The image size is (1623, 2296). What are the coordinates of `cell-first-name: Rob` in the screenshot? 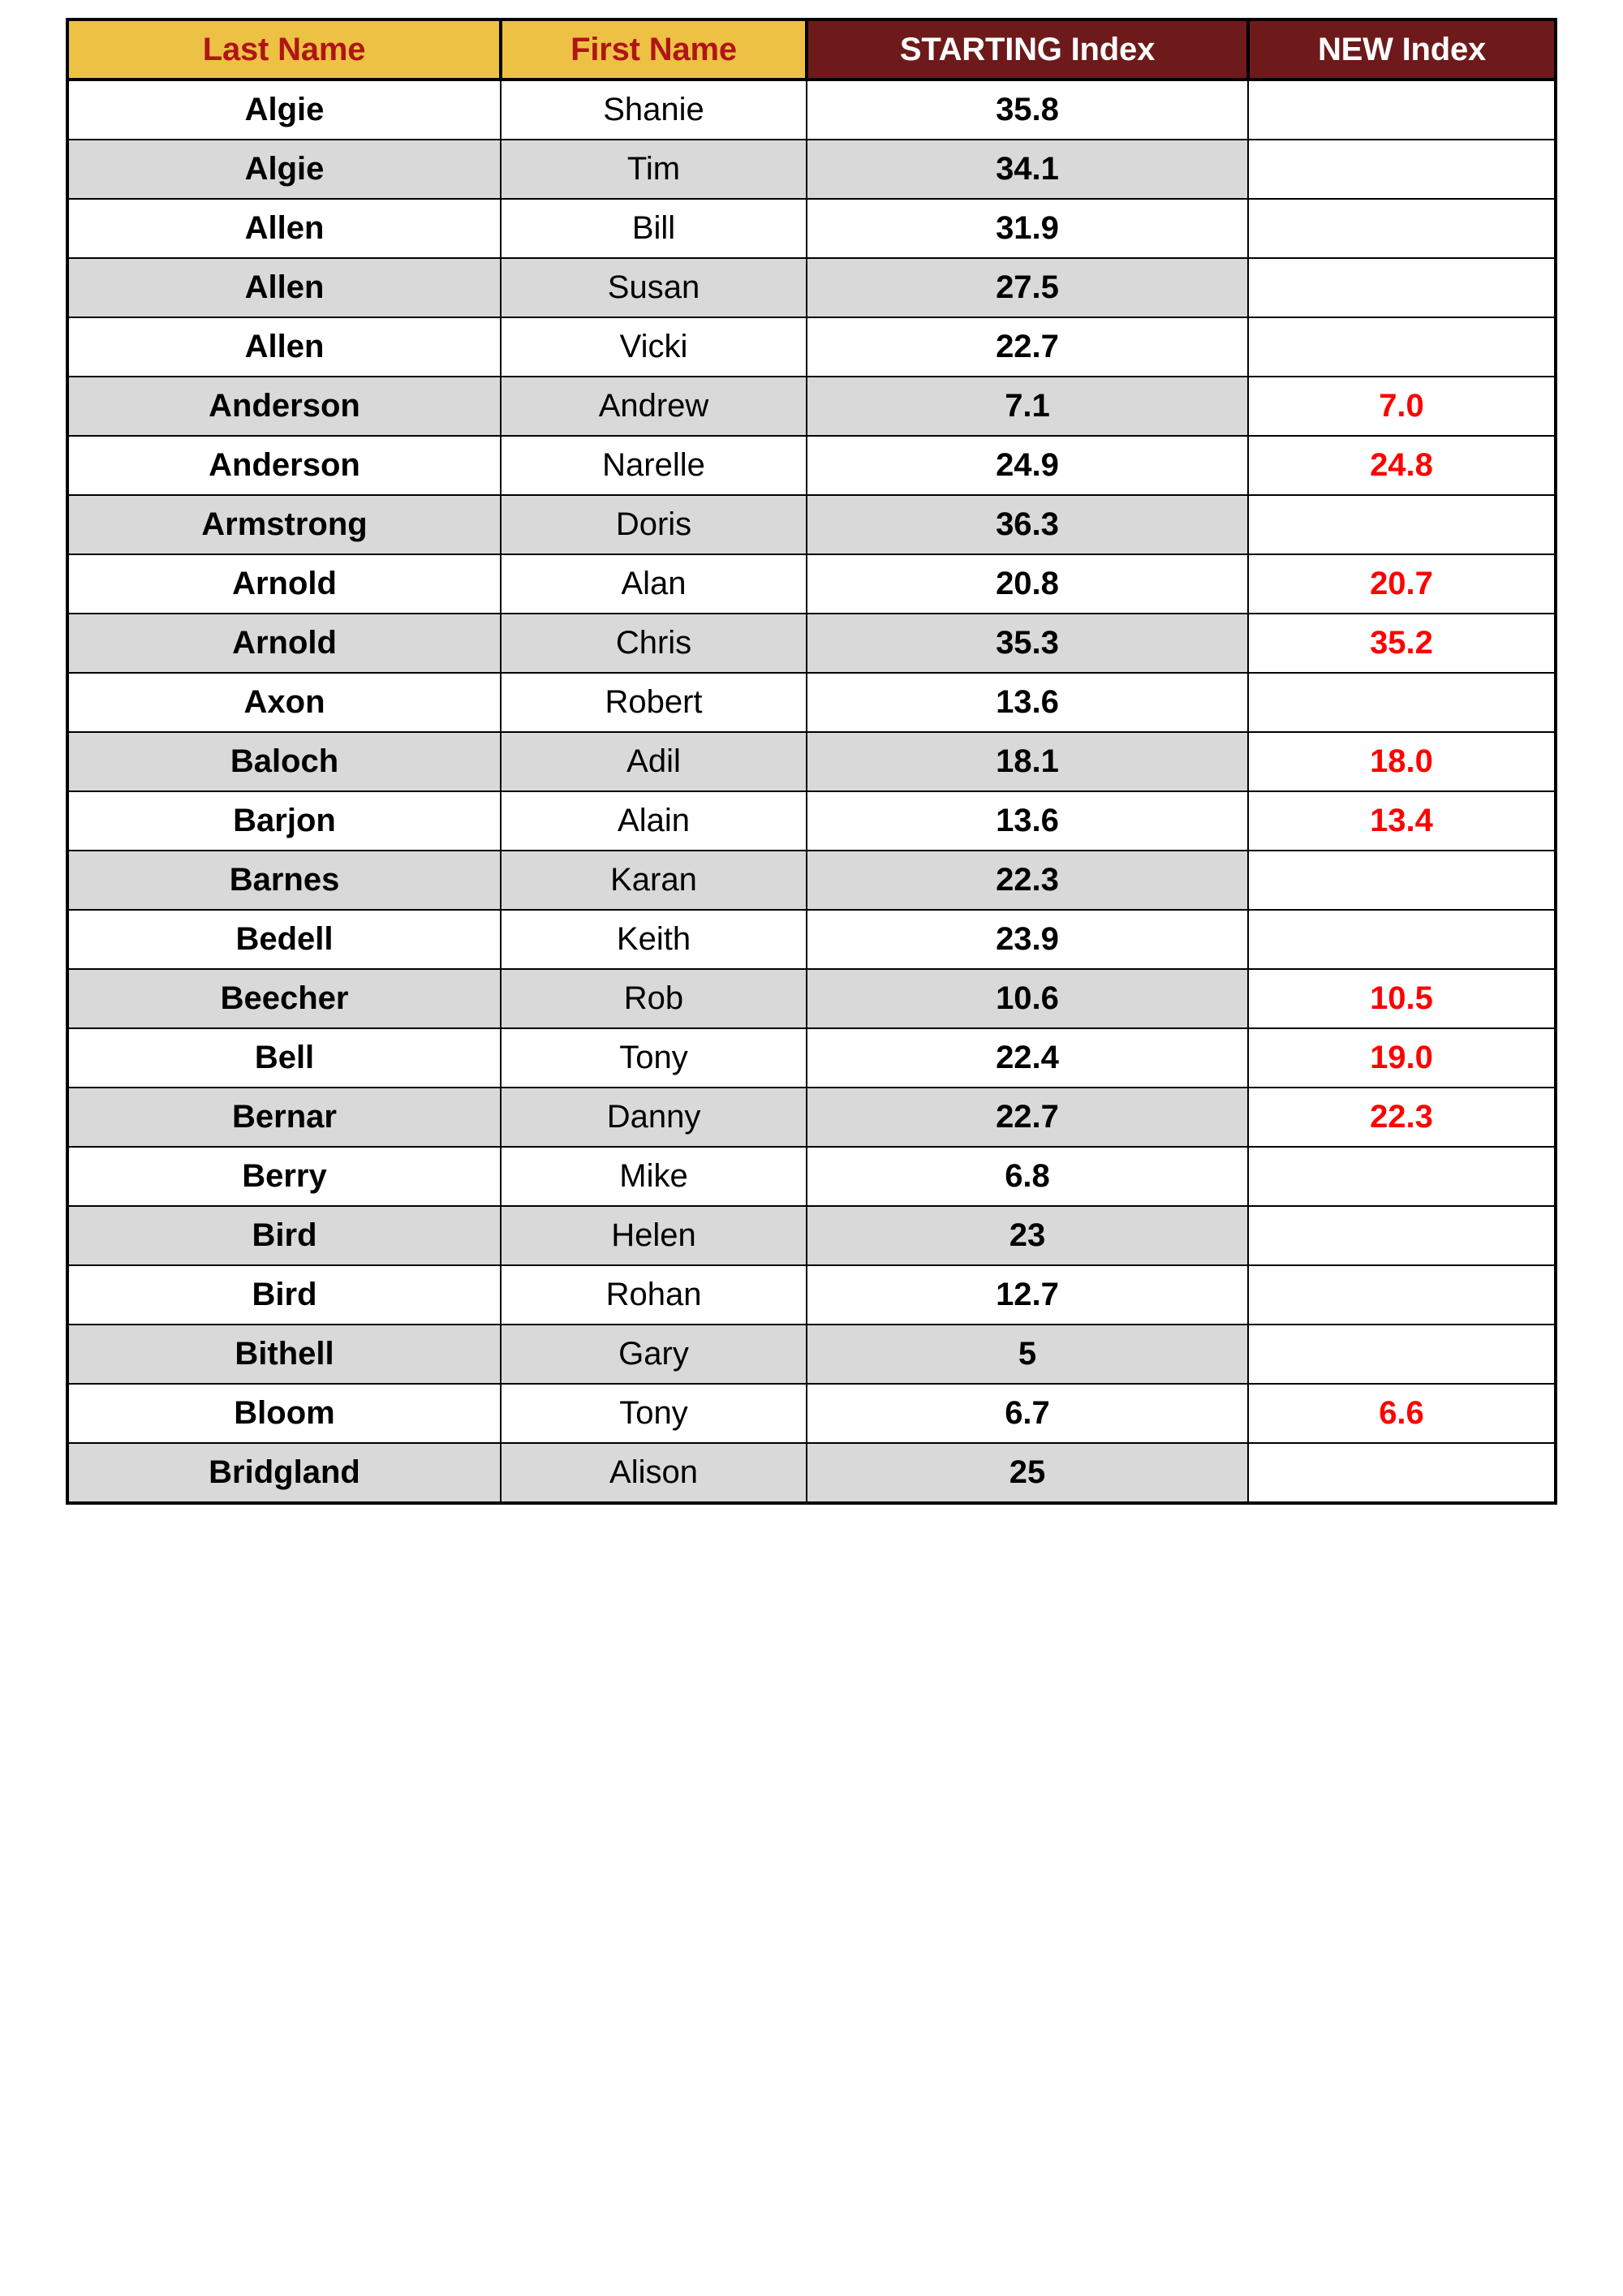 It's located at (653, 999).